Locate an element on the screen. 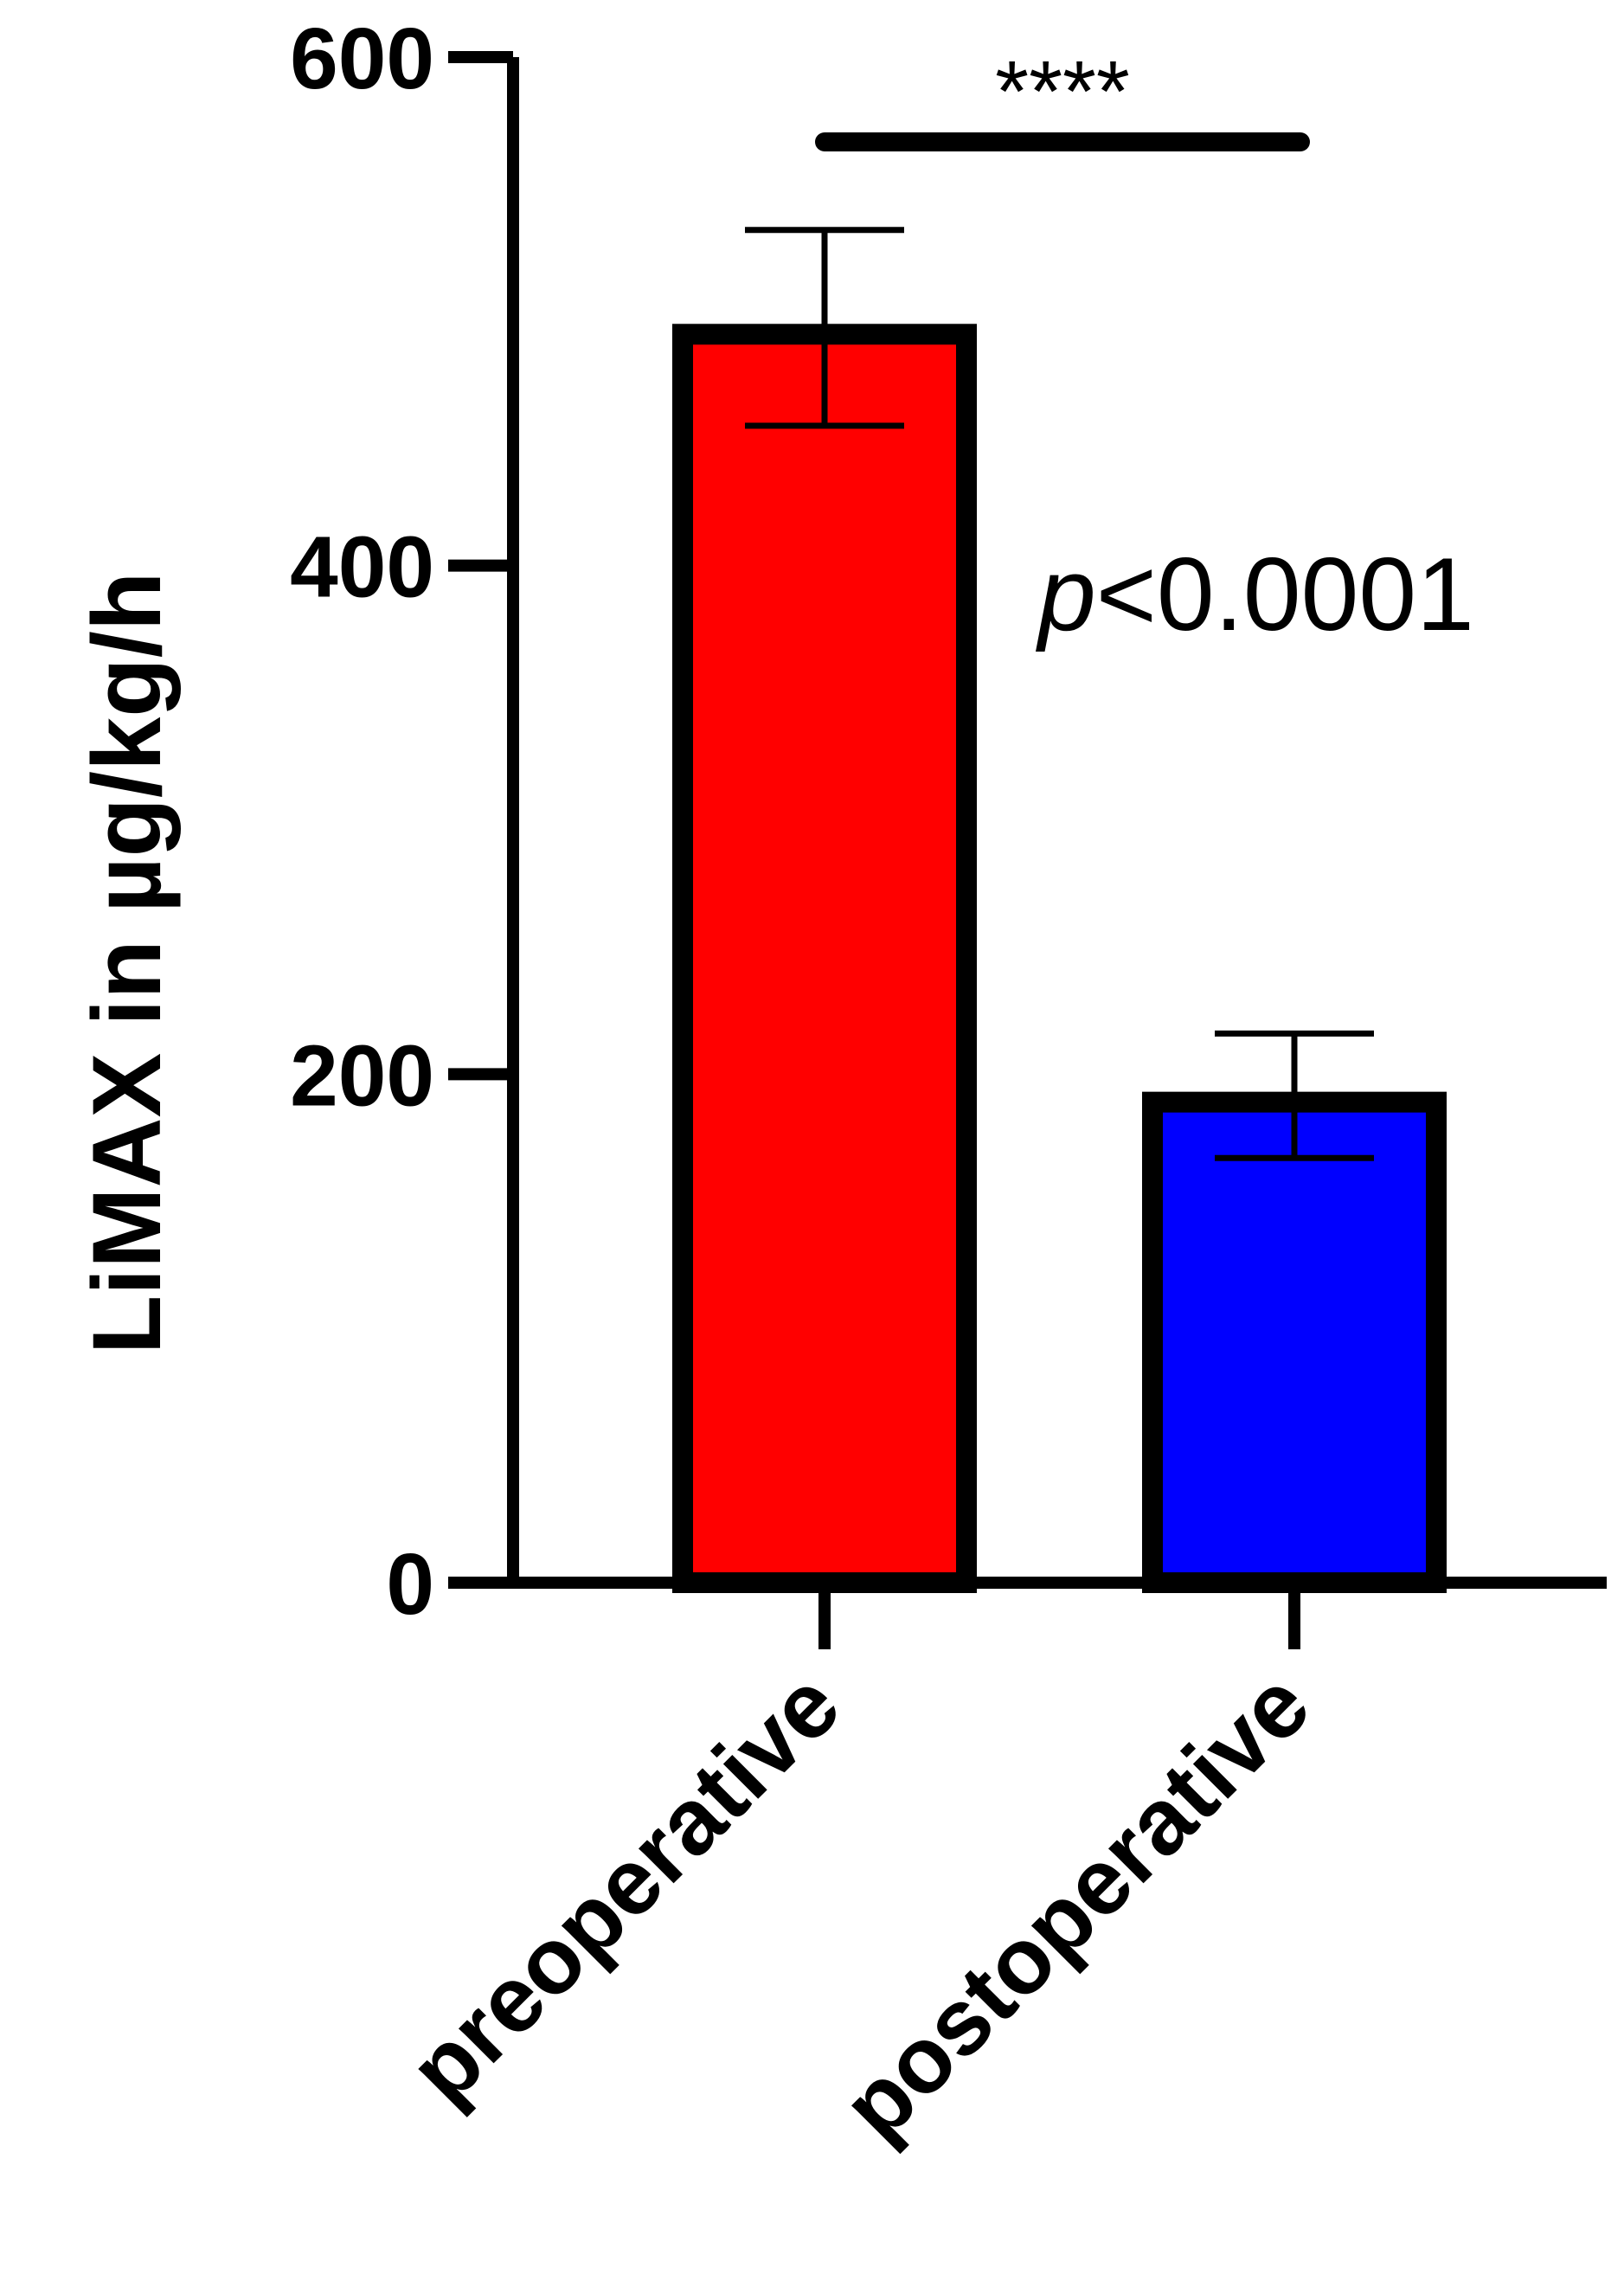 This screenshot has height=2281, width=1624. bar-preoperative is located at coordinates (824, 958).